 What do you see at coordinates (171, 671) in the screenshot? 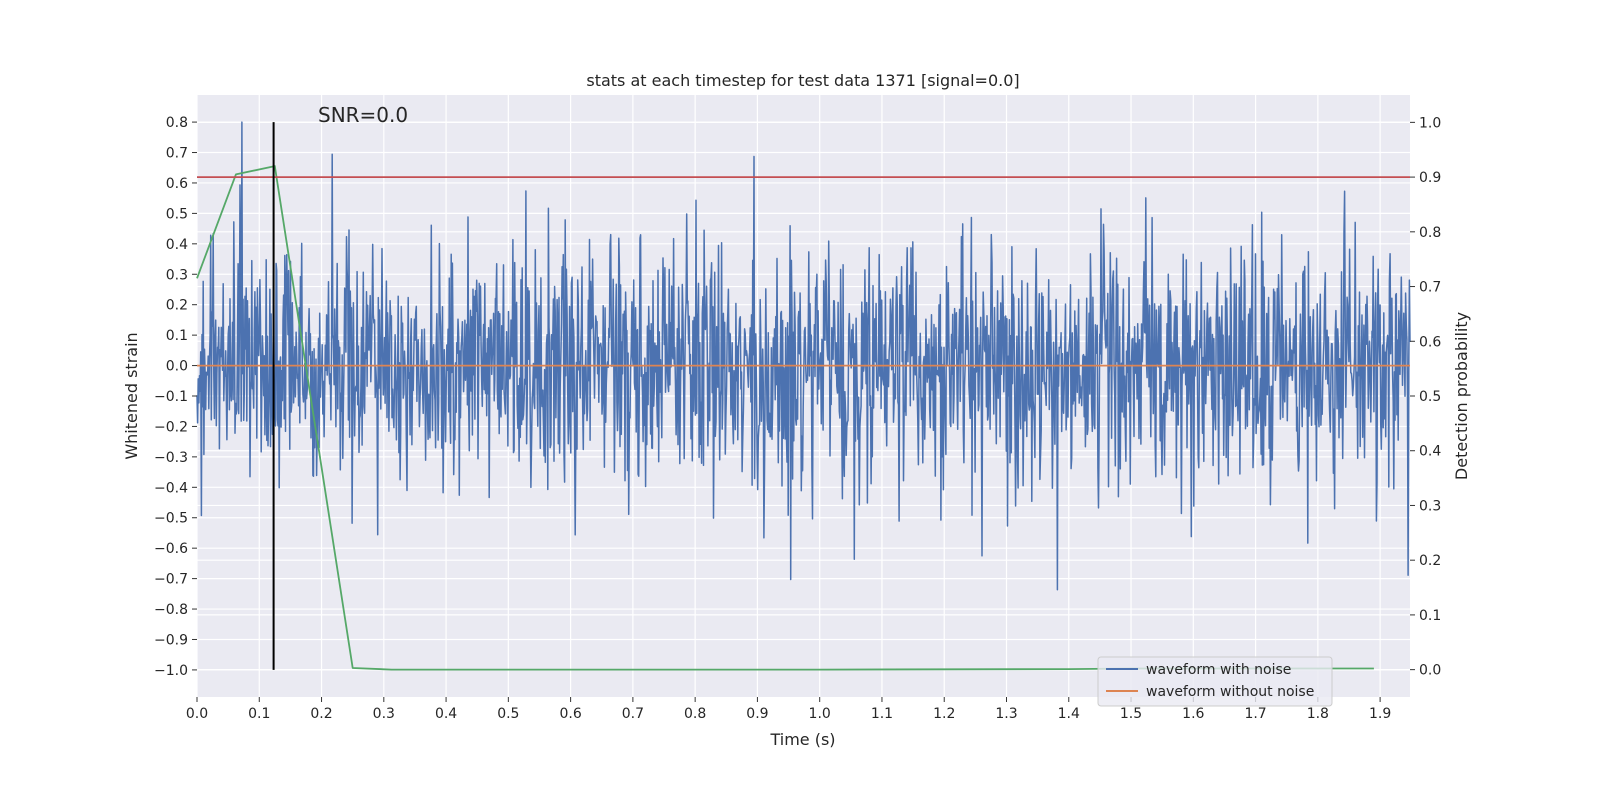
I see `y-tick-label: −1.0` at bounding box center [171, 671].